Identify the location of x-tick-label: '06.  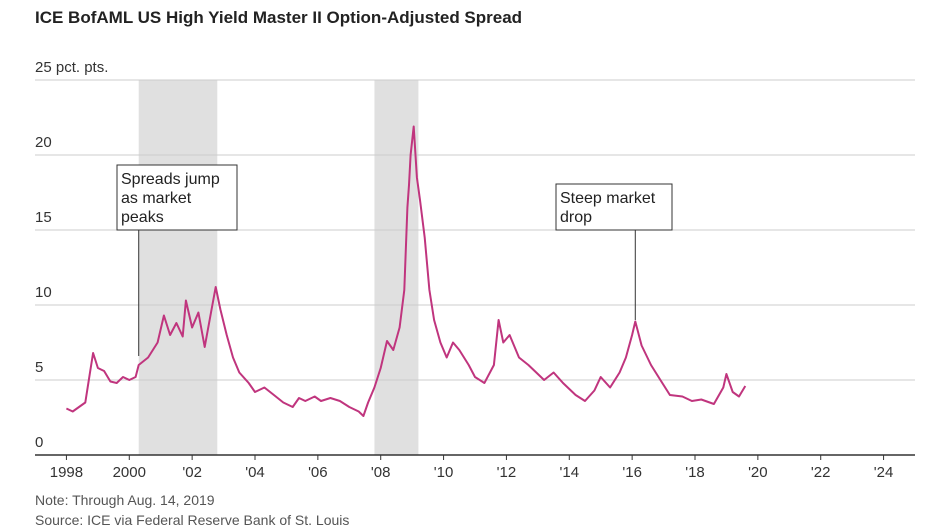
(318, 472).